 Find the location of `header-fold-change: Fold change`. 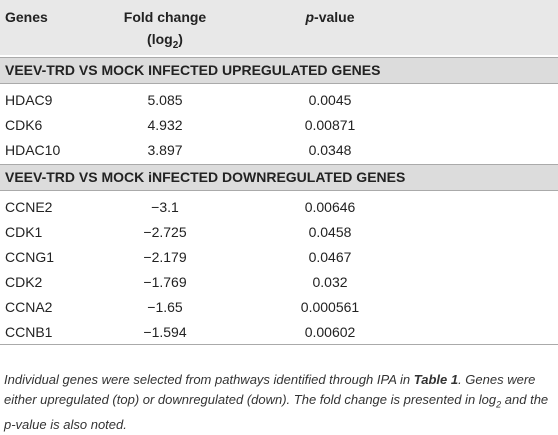

header-fold-change: Fold change is located at coordinates (165, 17).